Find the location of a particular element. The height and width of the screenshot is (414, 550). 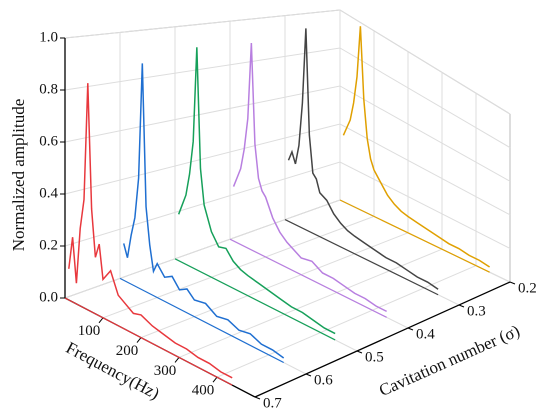

x-tick-label: 200 is located at coordinates (127, 351).